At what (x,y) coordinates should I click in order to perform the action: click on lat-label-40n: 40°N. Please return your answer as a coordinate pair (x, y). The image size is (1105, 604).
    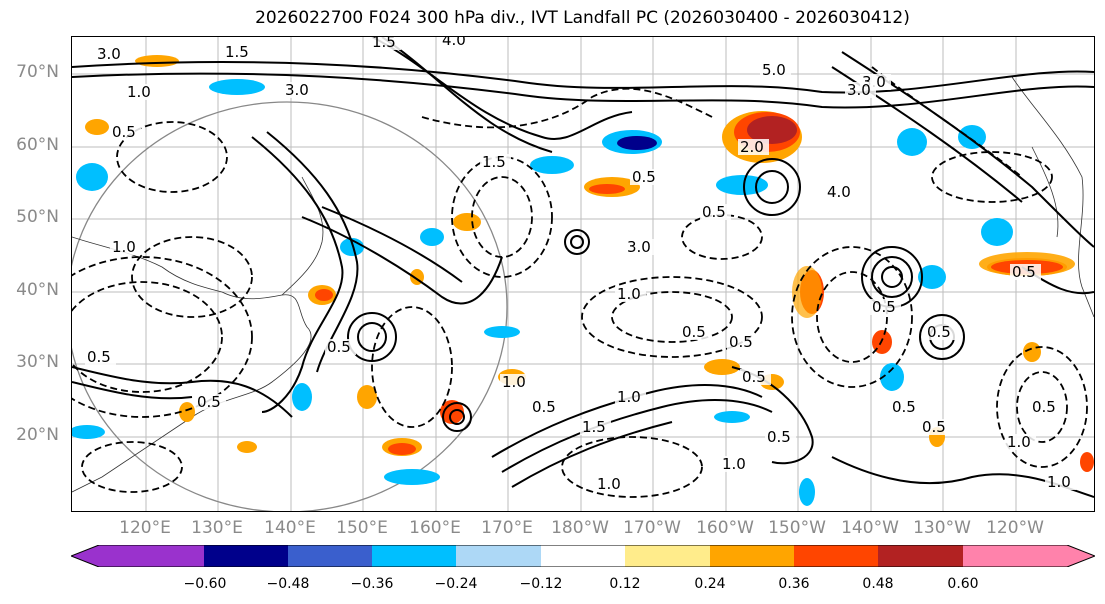
    Looking at the image, I should click on (37, 290).